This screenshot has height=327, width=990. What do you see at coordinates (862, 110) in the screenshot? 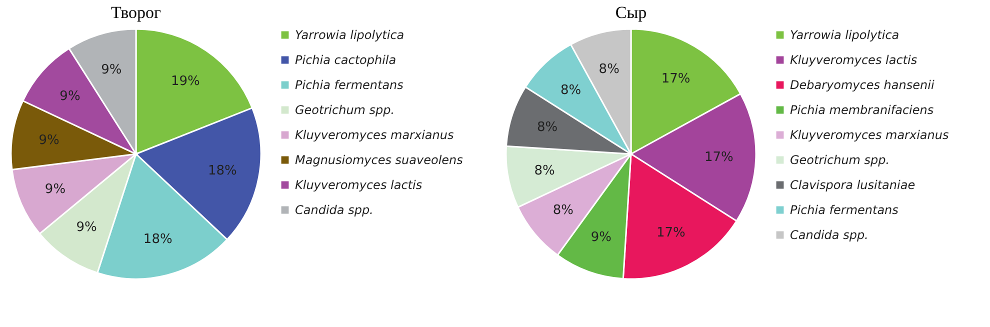
I see `legend-label: Pichia membranifaciens` at bounding box center [862, 110].